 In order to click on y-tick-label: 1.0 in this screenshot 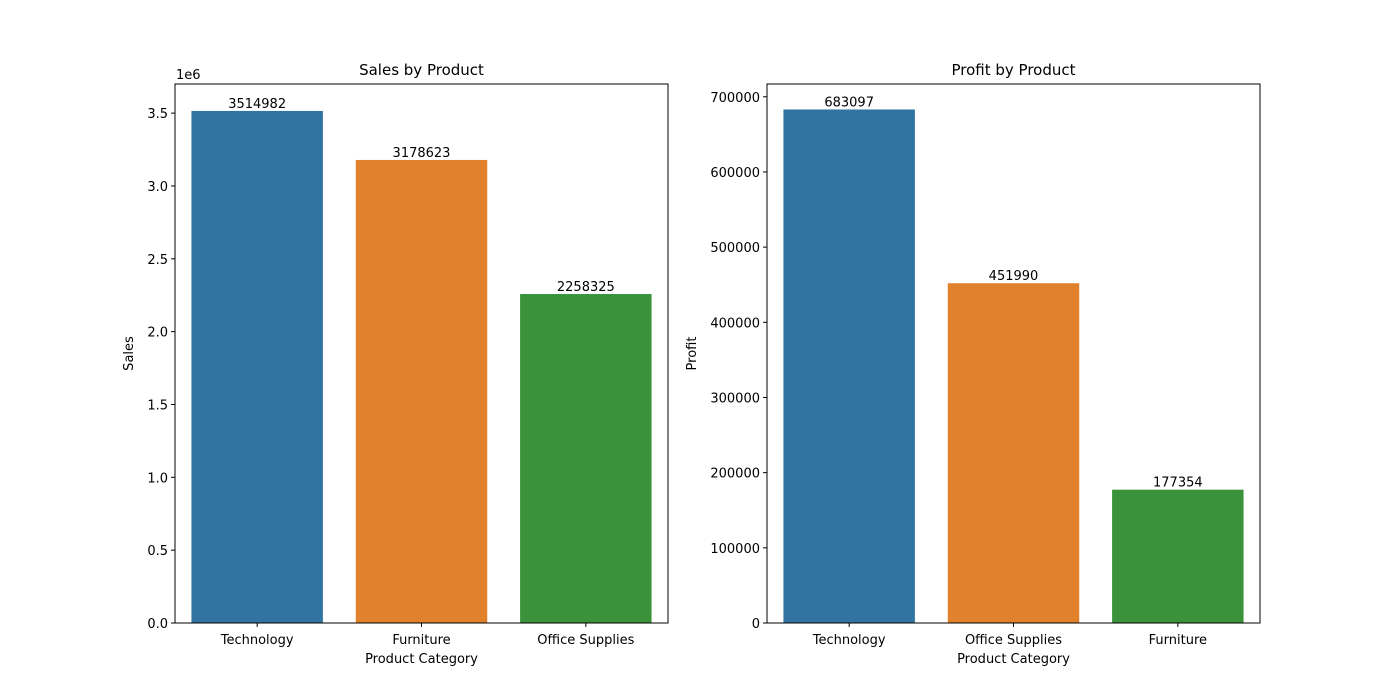, I will do `click(157, 478)`.